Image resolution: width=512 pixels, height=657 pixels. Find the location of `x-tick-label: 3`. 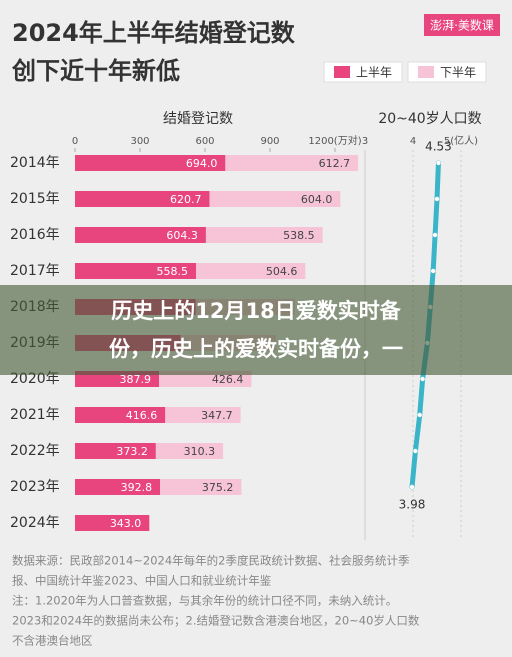

x-tick-label: 3 is located at coordinates (365, 141).